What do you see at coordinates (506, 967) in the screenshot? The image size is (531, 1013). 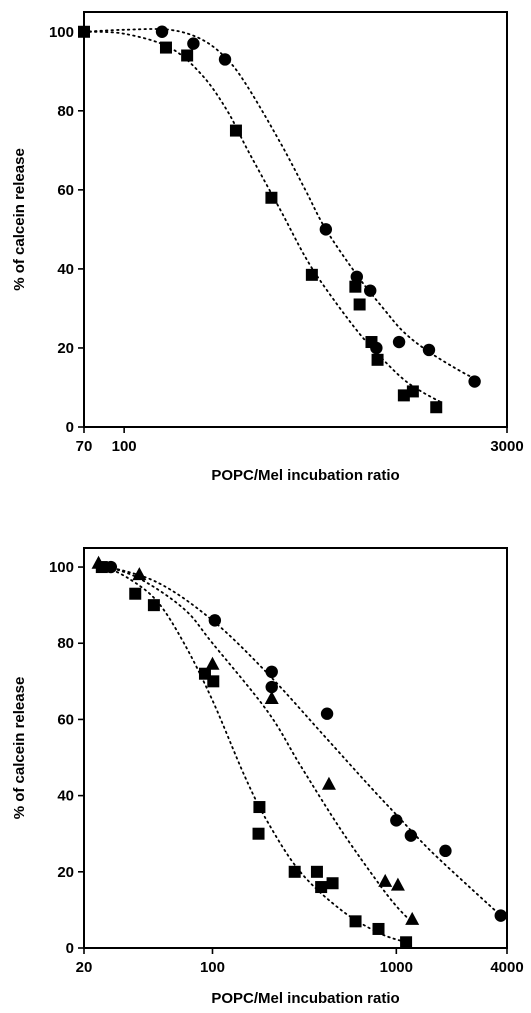 I see `x-tick-label: 4000` at bounding box center [506, 967].